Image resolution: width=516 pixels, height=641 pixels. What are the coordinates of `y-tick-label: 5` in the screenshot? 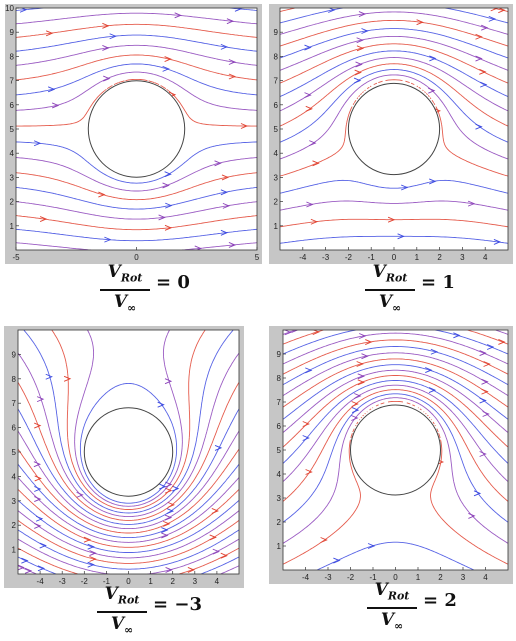 It's located at (276, 129).